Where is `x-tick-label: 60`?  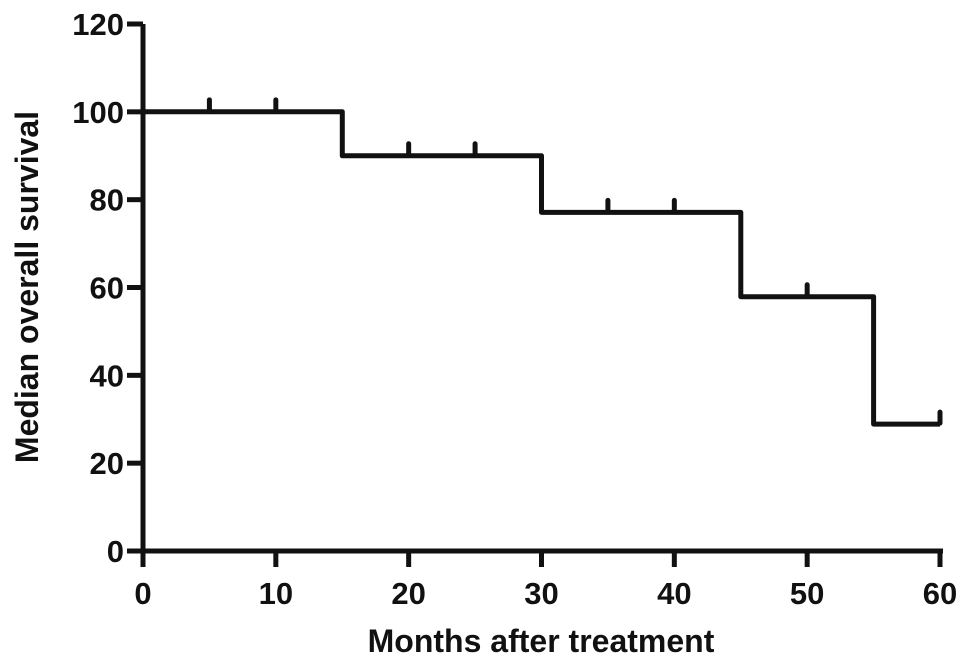
x-tick-label: 60 is located at coordinates (940, 593).